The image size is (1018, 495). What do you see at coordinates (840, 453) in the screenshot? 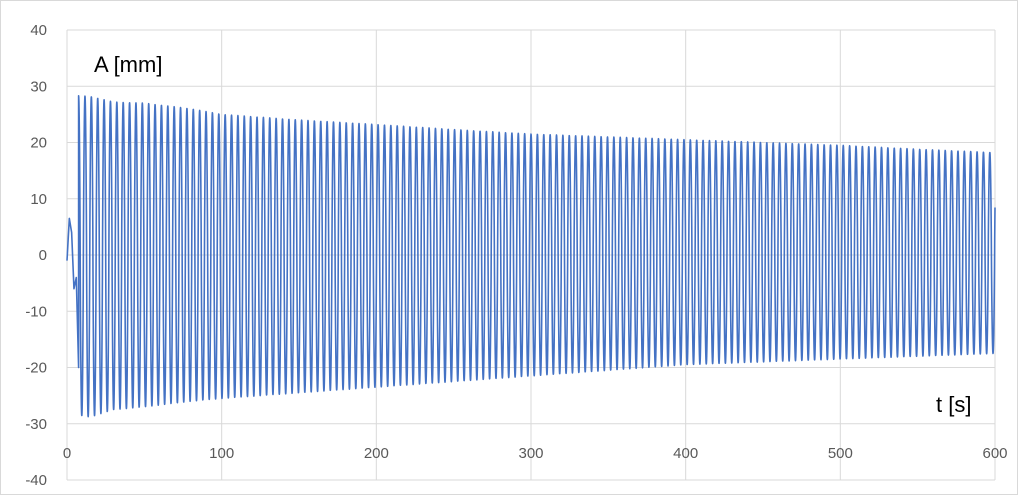
I see `x-tick-label: 500` at bounding box center [840, 453].